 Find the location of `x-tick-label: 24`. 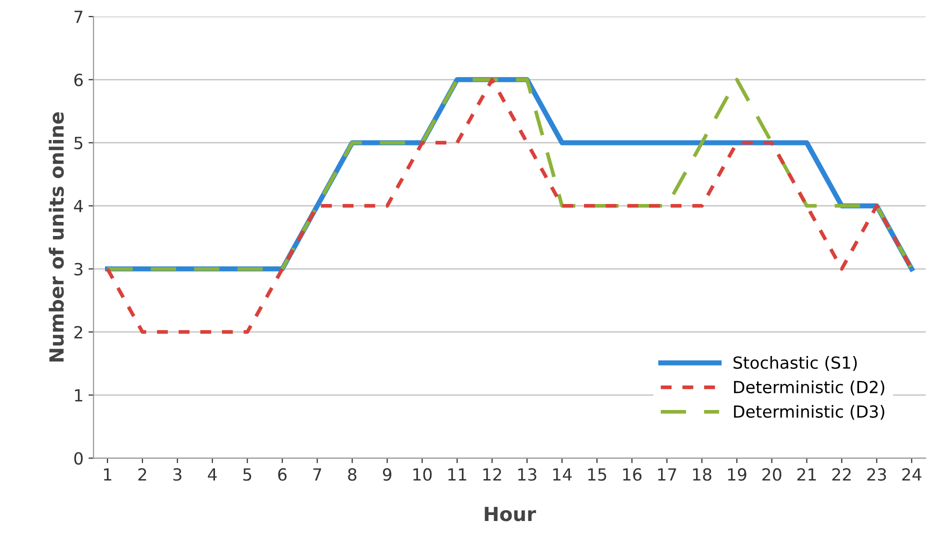

x-tick-label: 24 is located at coordinates (912, 474).